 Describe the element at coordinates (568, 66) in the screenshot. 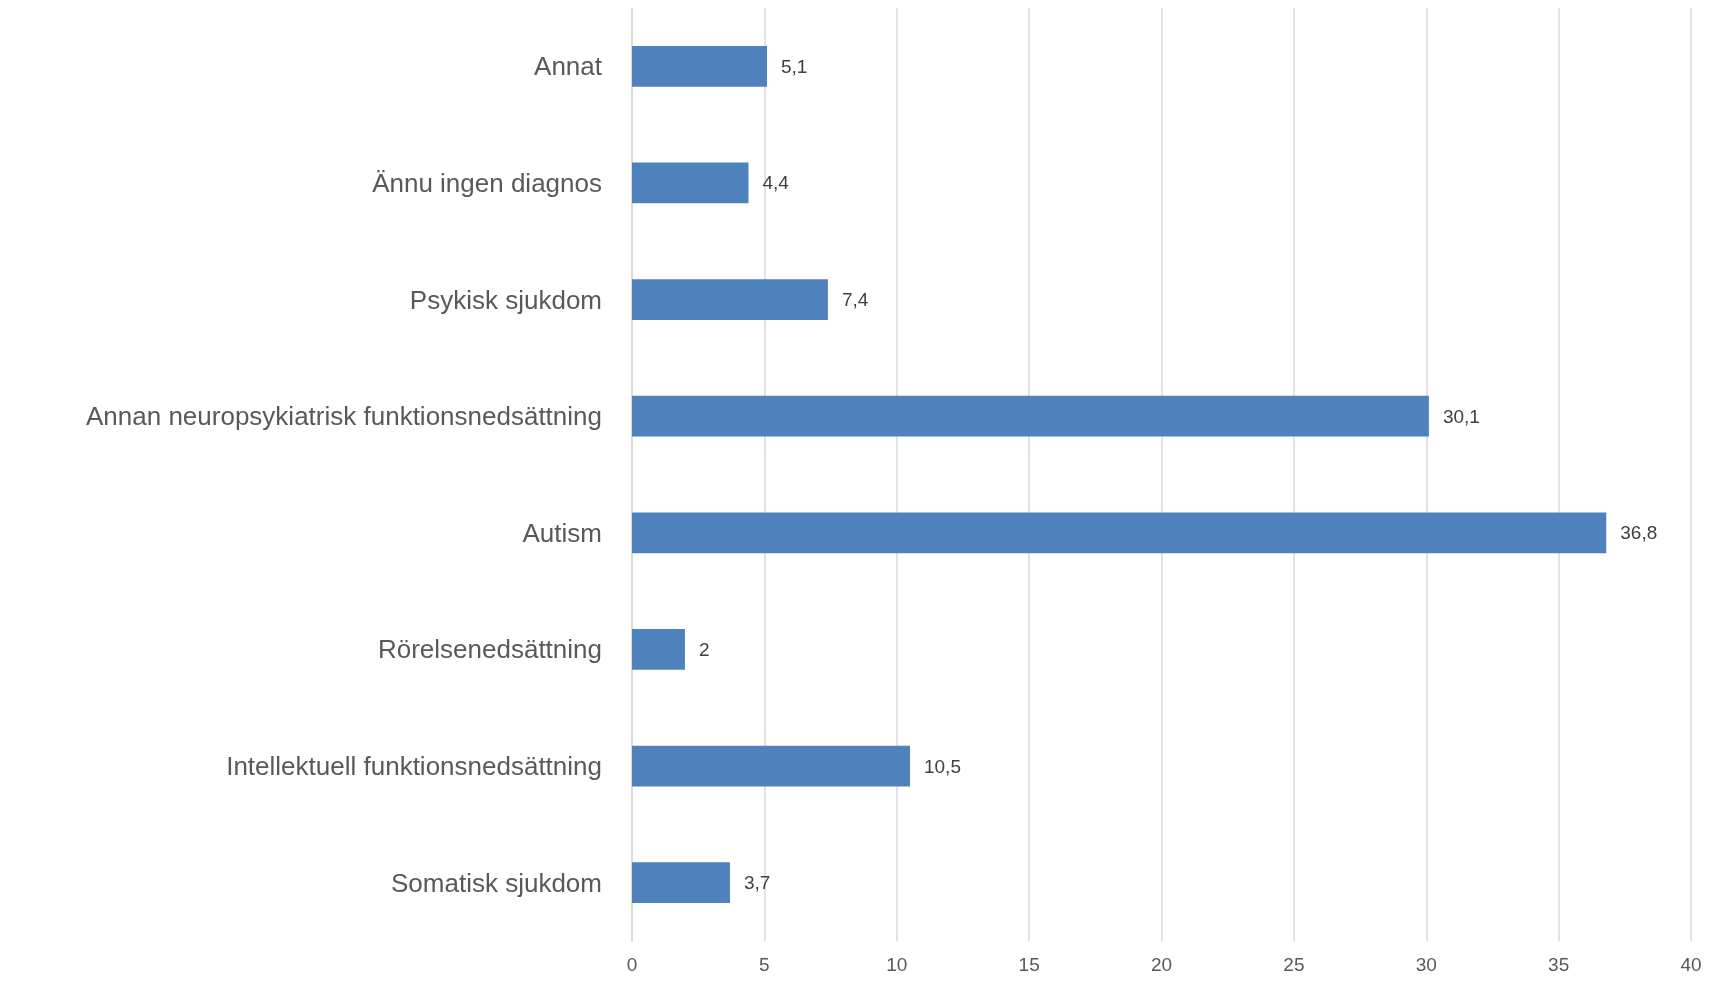

I see `y-tick-label: Annat` at that location.